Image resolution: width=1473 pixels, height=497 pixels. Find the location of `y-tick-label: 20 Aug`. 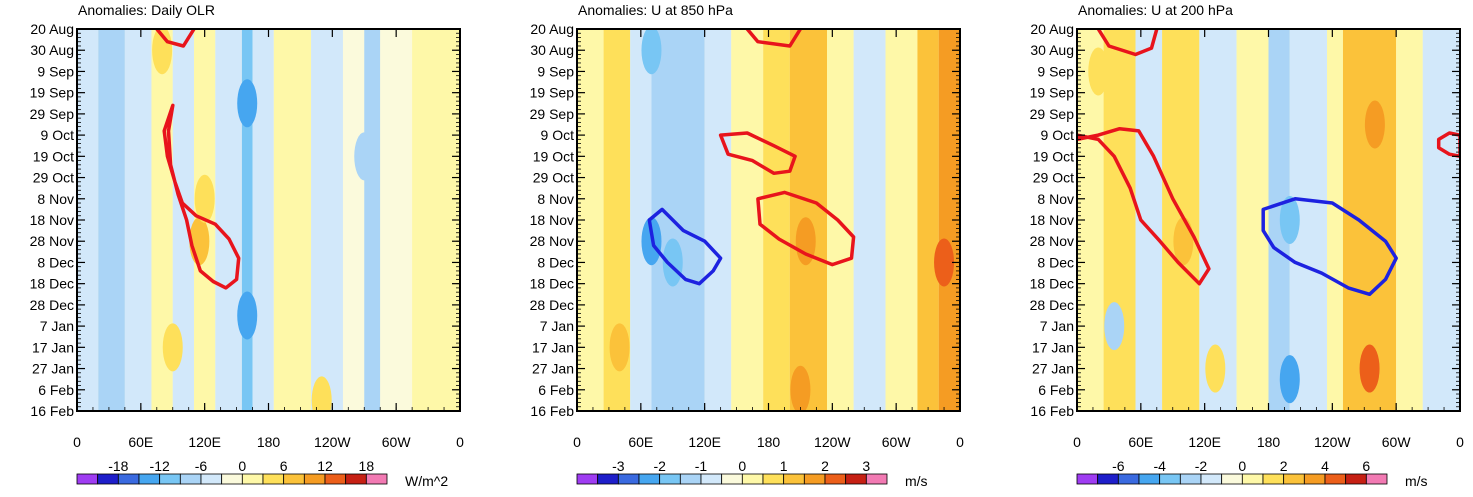

y-tick-label: 20 Aug is located at coordinates (52, 29).